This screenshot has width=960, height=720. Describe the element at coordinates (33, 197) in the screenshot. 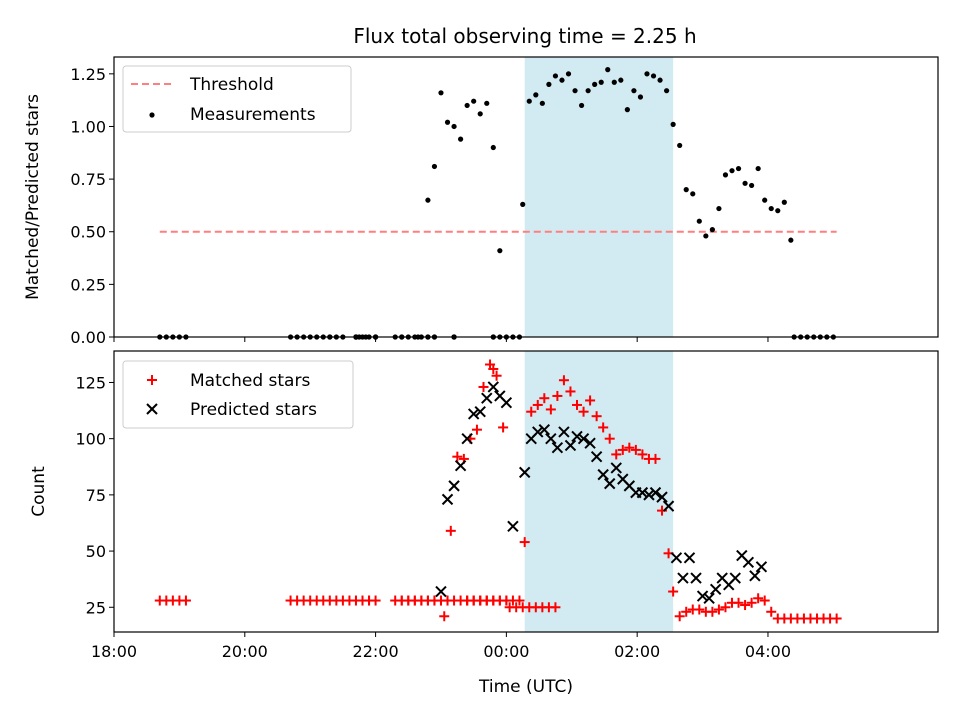

I see `top-y-axis-label: Matched/Predicted stars` at that location.